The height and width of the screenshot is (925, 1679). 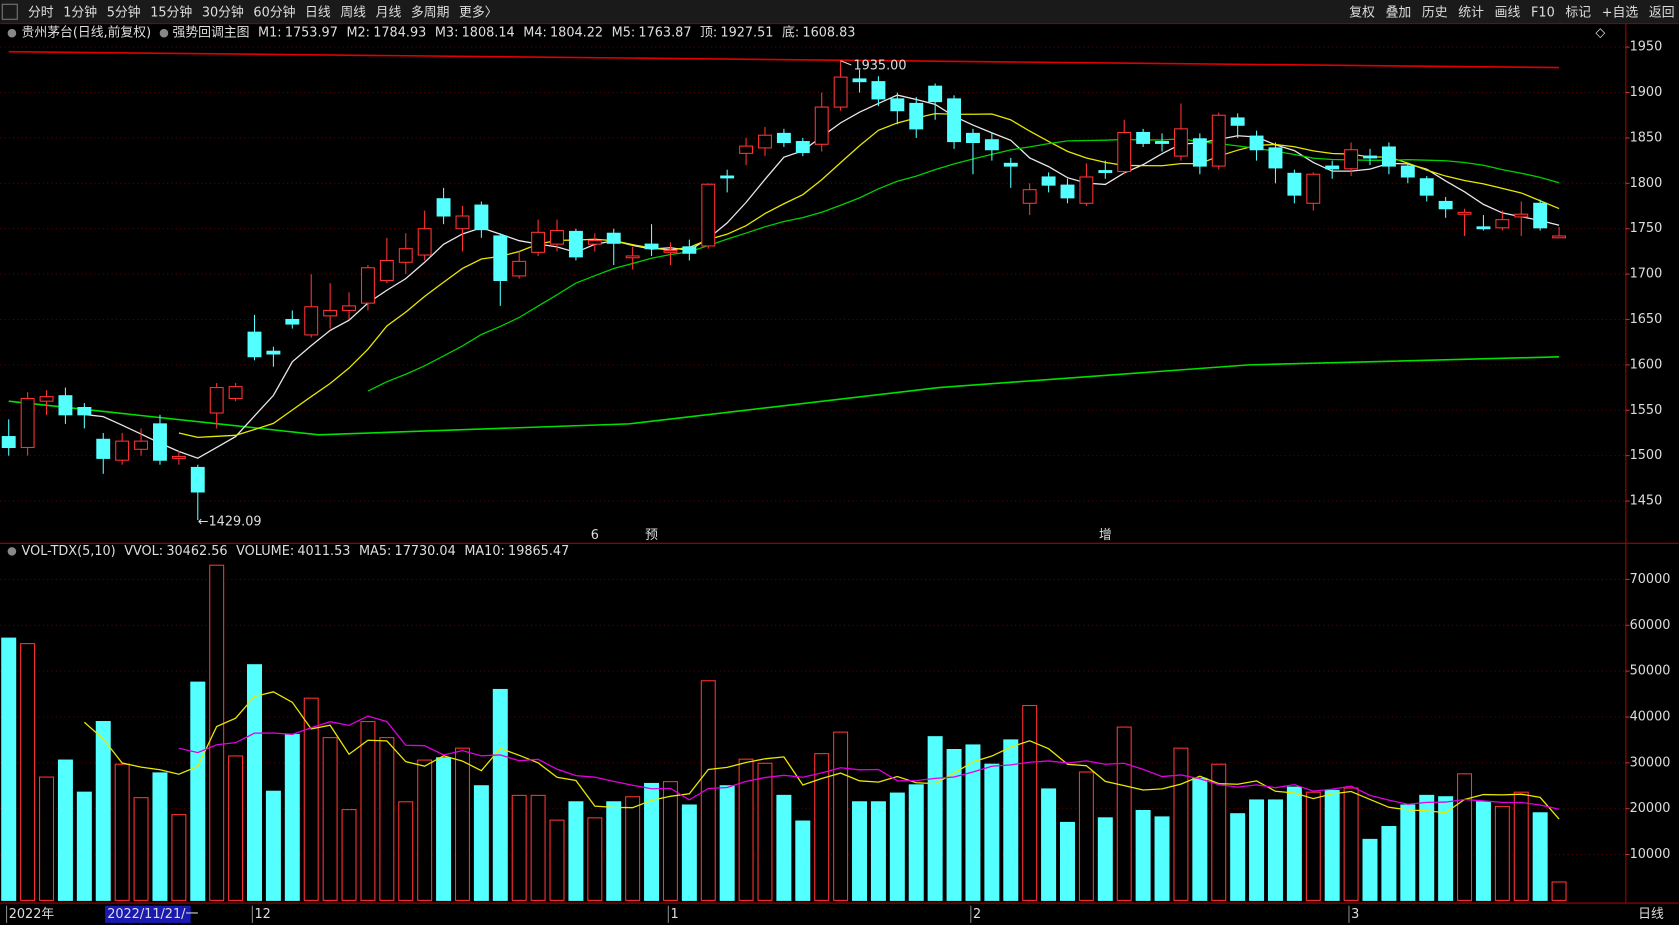 I want to click on toolbar-item: 5分钟, so click(x=124, y=12).